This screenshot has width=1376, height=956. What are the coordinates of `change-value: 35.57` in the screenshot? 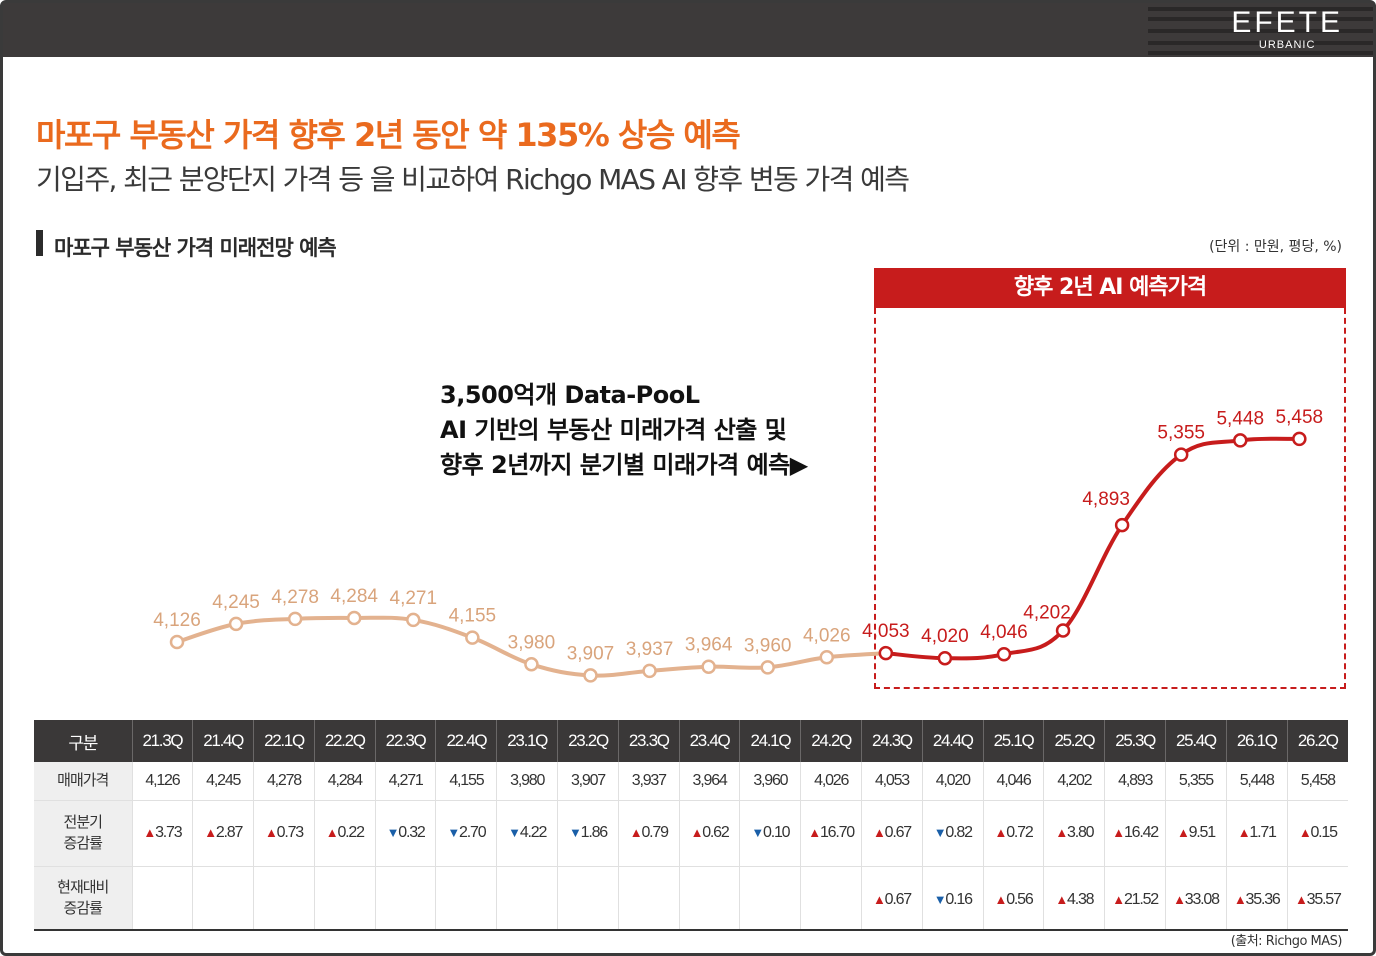 It's located at (1324, 899).